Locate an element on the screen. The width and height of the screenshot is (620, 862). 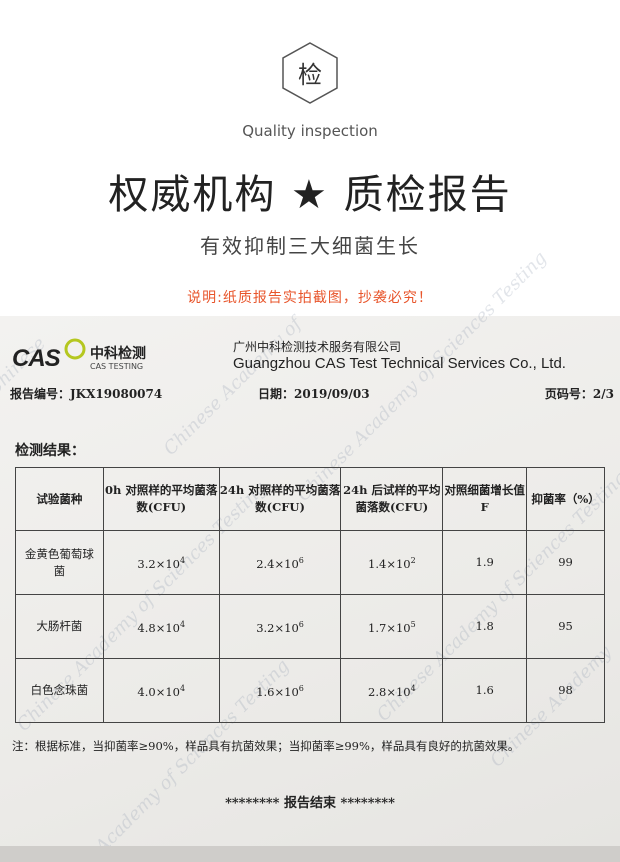
subtitle-en: Quality inspection is located at coordinates (310, 131).